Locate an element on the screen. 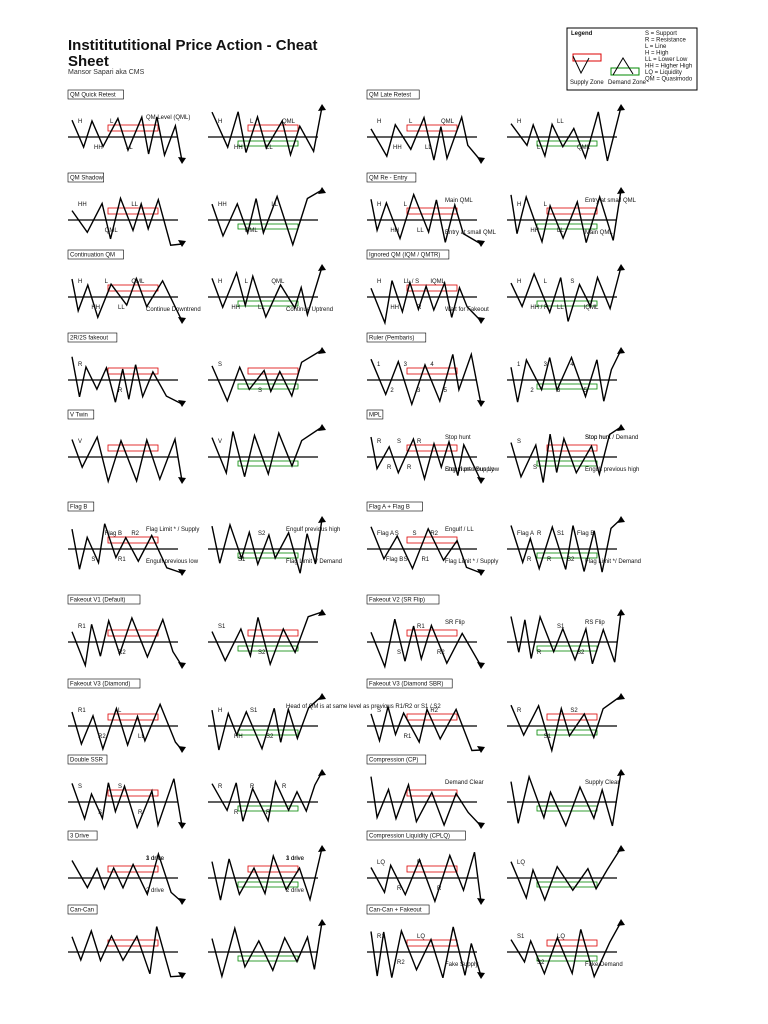 The image size is (768, 1024). pattern-label: Fake Demand is located at coordinates (604, 965).